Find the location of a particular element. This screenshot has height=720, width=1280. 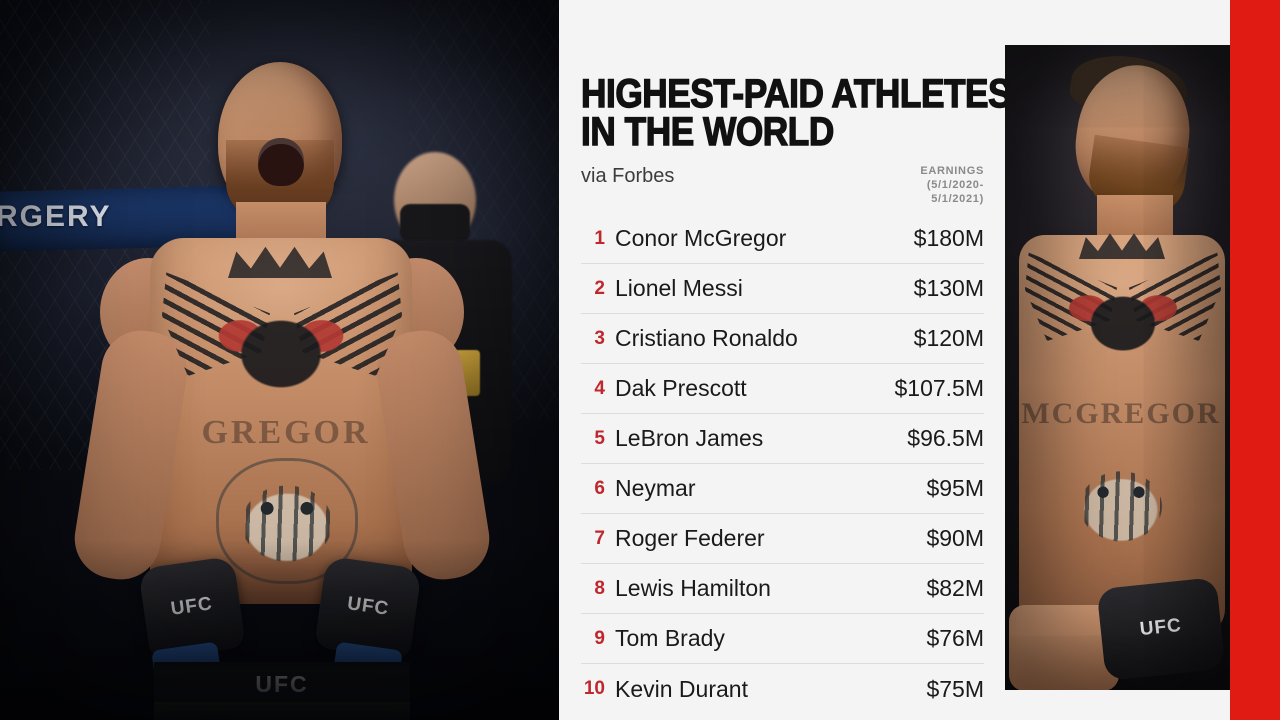

table-row: 8 Lewis Hamilton $82M is located at coordinates (782, 589).